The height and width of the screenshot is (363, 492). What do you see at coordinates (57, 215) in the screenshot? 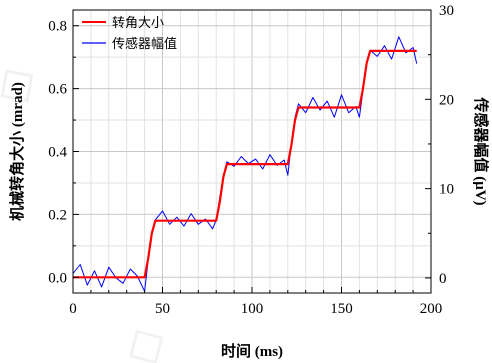
I see `y-left-tick-label: 0.2` at bounding box center [57, 215].